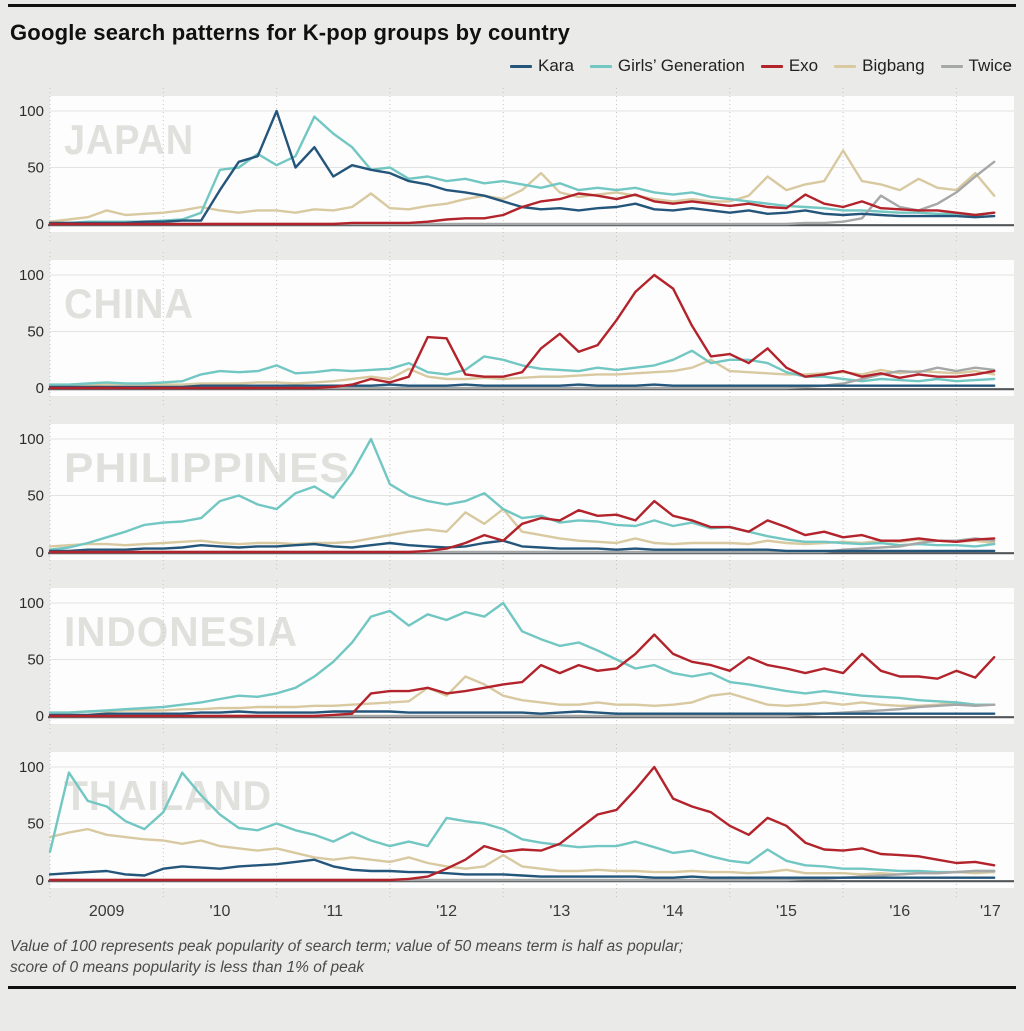  Describe the element at coordinates (673, 911) in the screenshot. I see `x-tick-label-14: '14` at that location.